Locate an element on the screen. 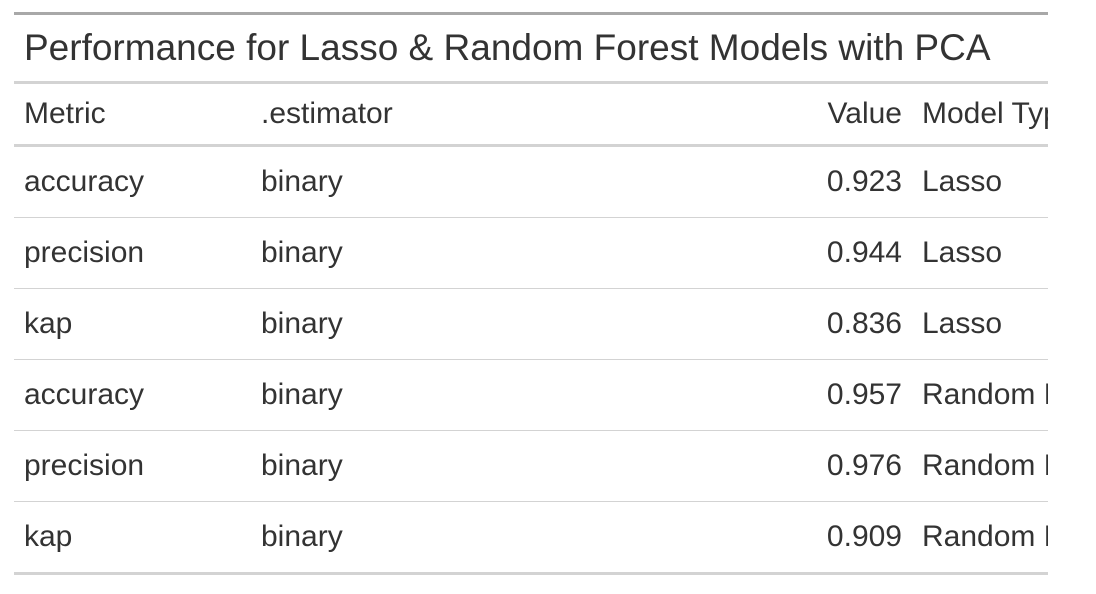 Image resolution: width=1096 pixels, height=594 pixels. value-cell: 0.836 is located at coordinates (700, 324).